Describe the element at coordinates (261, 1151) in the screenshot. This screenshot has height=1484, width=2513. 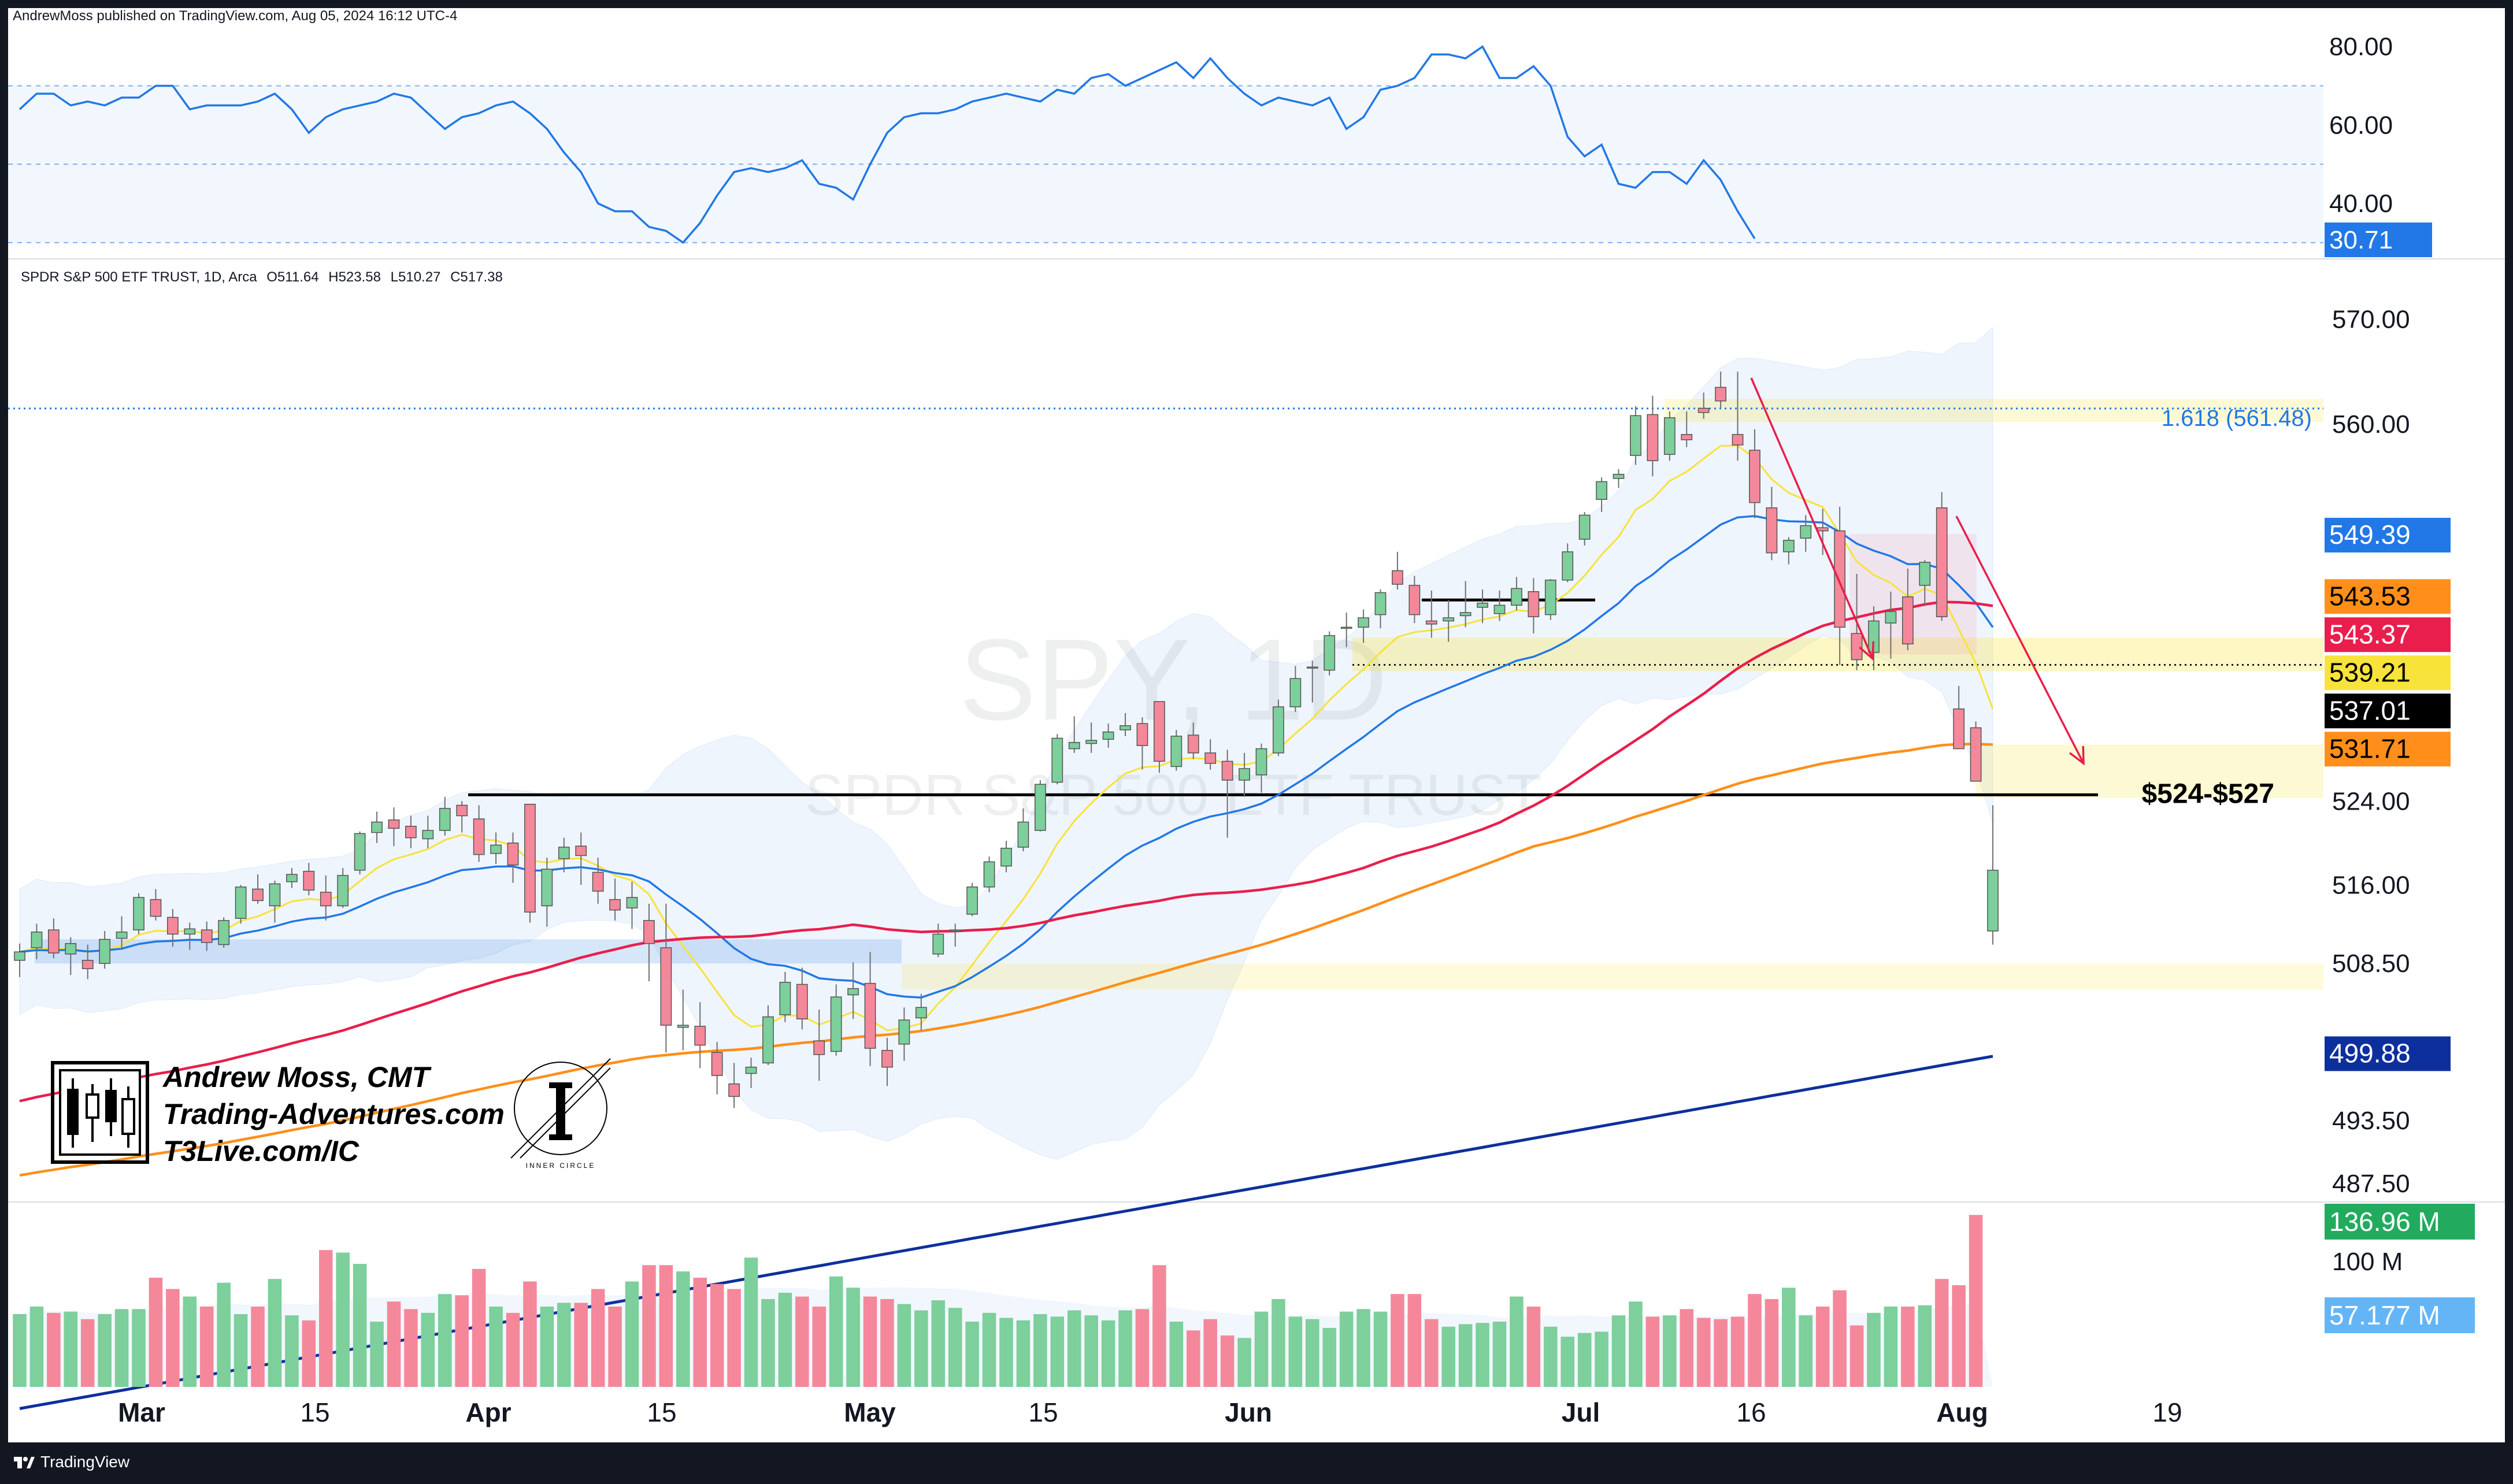
I see `brand-t3live: T3Live.com/IC` at that location.